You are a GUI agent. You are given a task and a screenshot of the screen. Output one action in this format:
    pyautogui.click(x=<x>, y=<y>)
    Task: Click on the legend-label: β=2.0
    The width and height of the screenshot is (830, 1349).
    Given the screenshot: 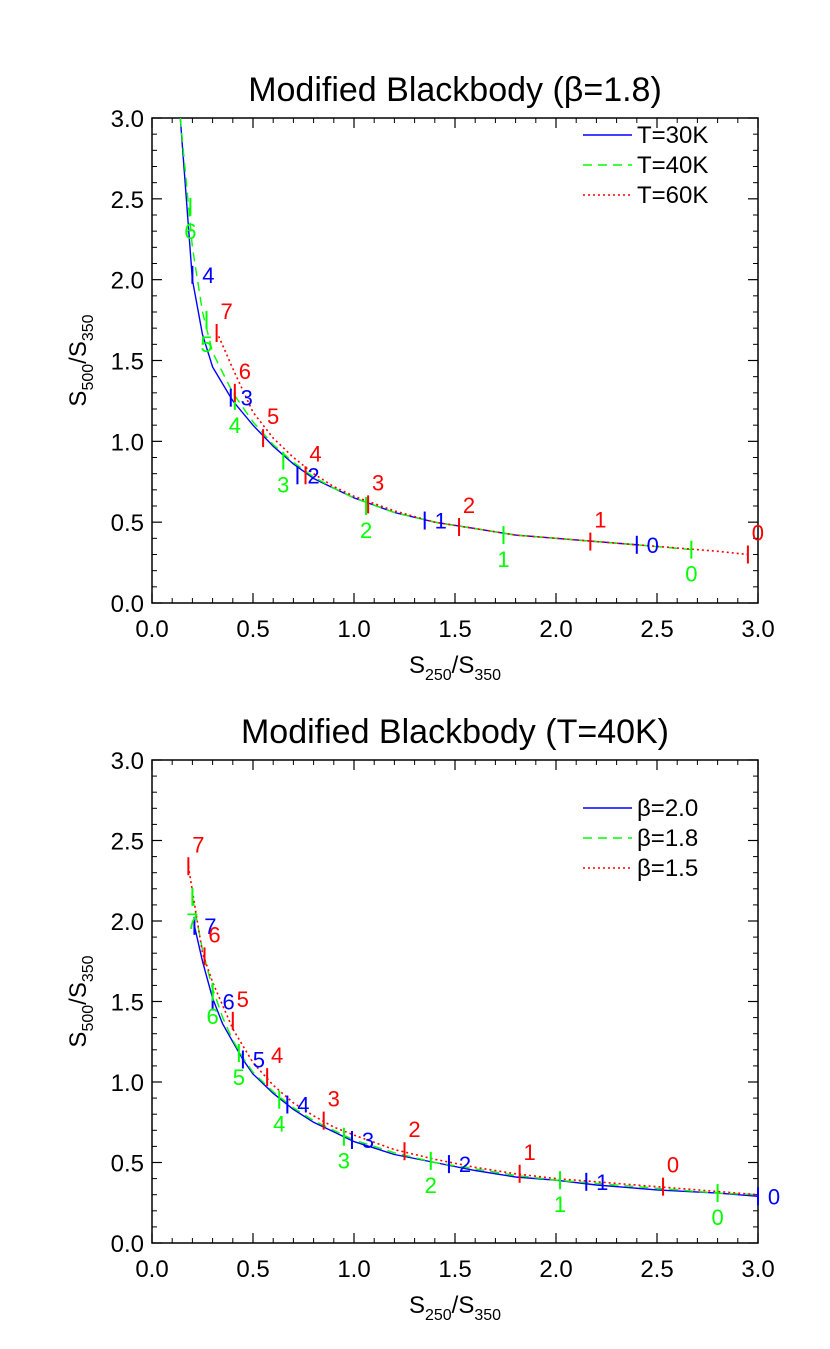 What is the action you would take?
    pyautogui.click(x=667, y=808)
    